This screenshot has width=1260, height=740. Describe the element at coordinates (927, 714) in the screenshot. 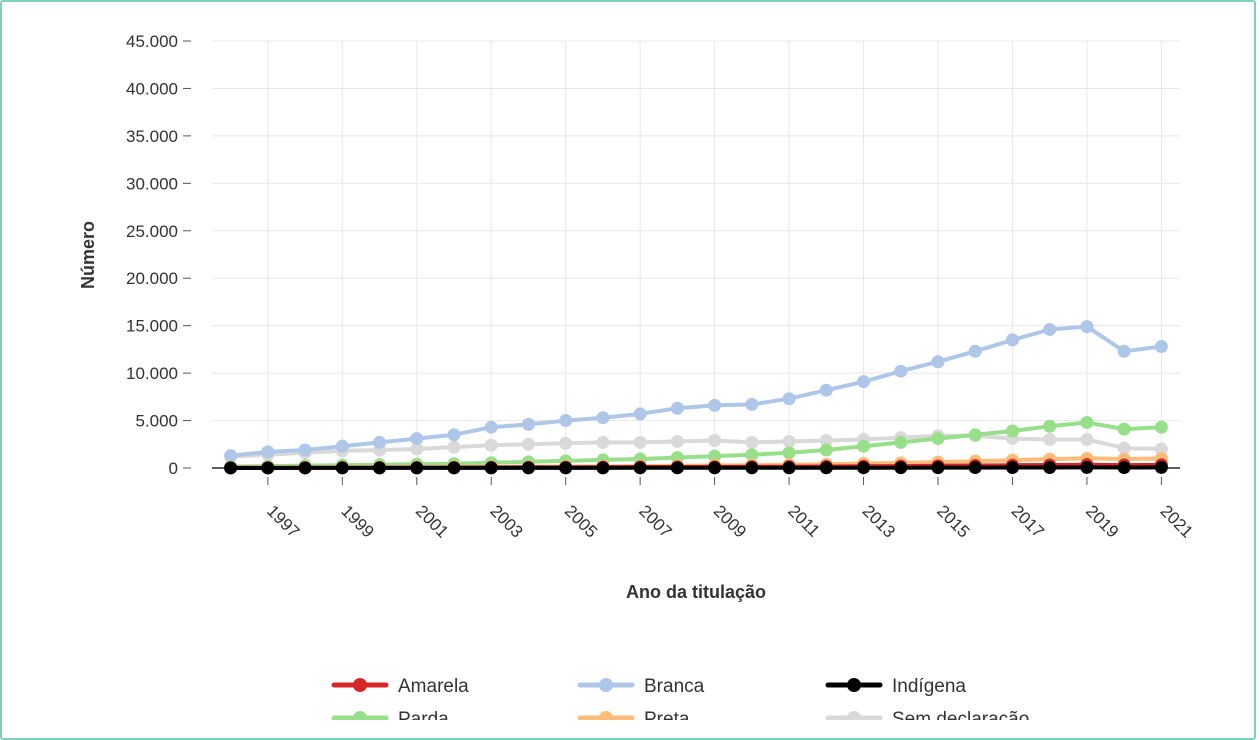

I see `legend-item-sem-declaracao: Sem declaração` at that location.